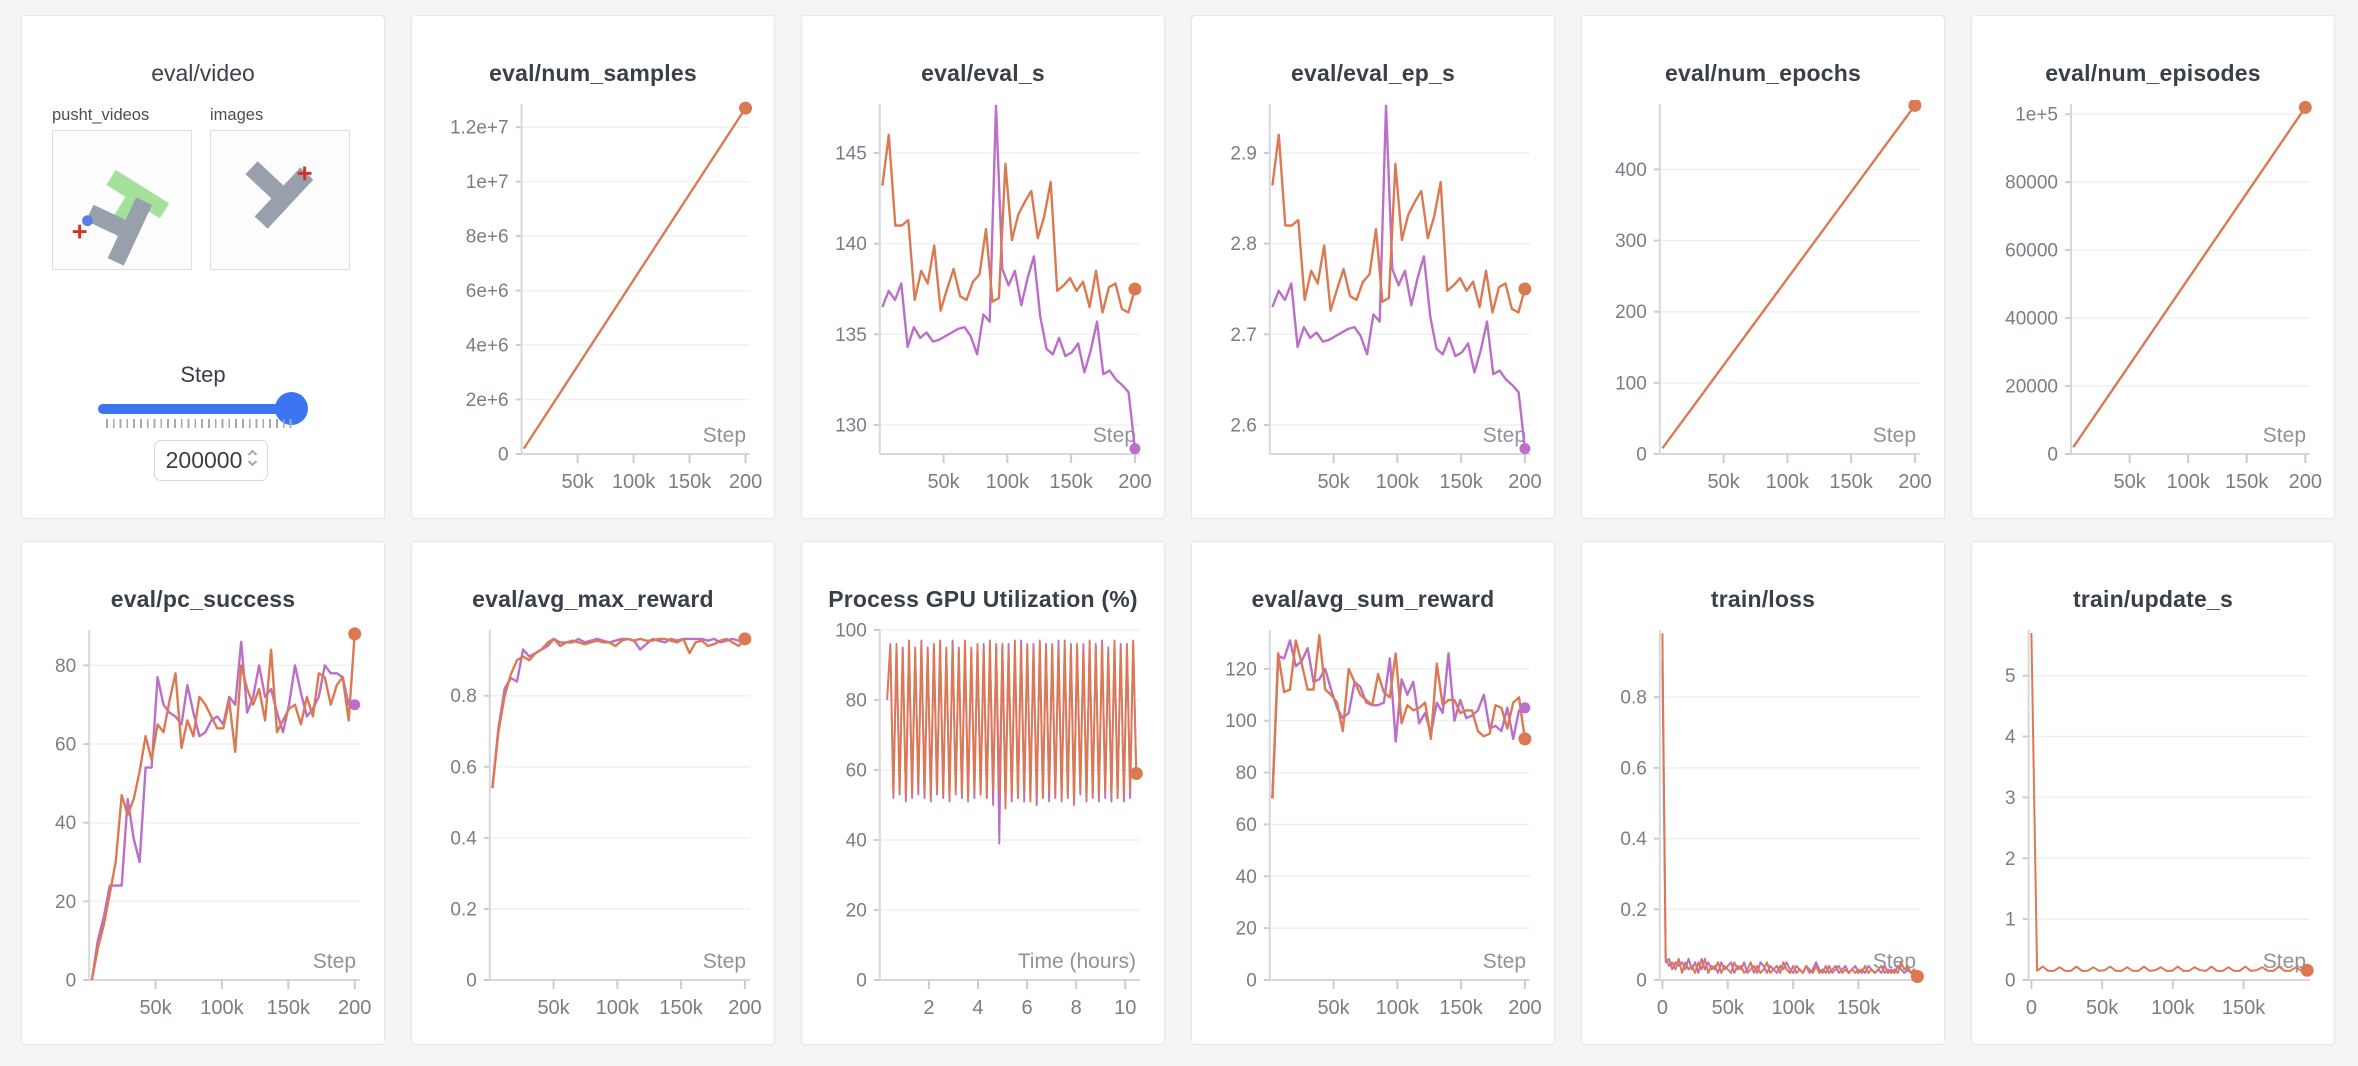  What do you see at coordinates (487, 291) in the screenshot?
I see `svg-text: 6e+6` at bounding box center [487, 291].